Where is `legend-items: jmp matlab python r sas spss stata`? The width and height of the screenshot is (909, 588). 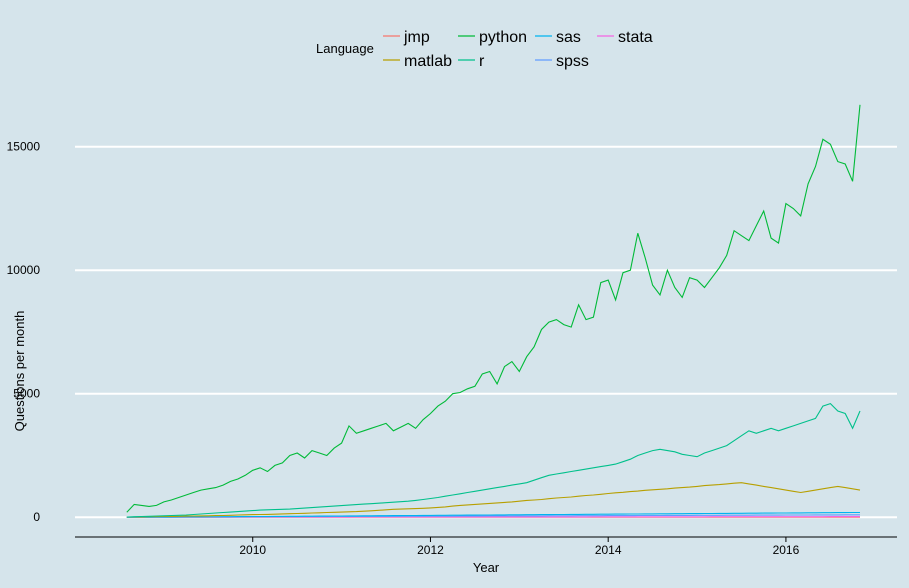
legend-items: jmp matlab python r sas spss stata is located at coordinates (518, 49).